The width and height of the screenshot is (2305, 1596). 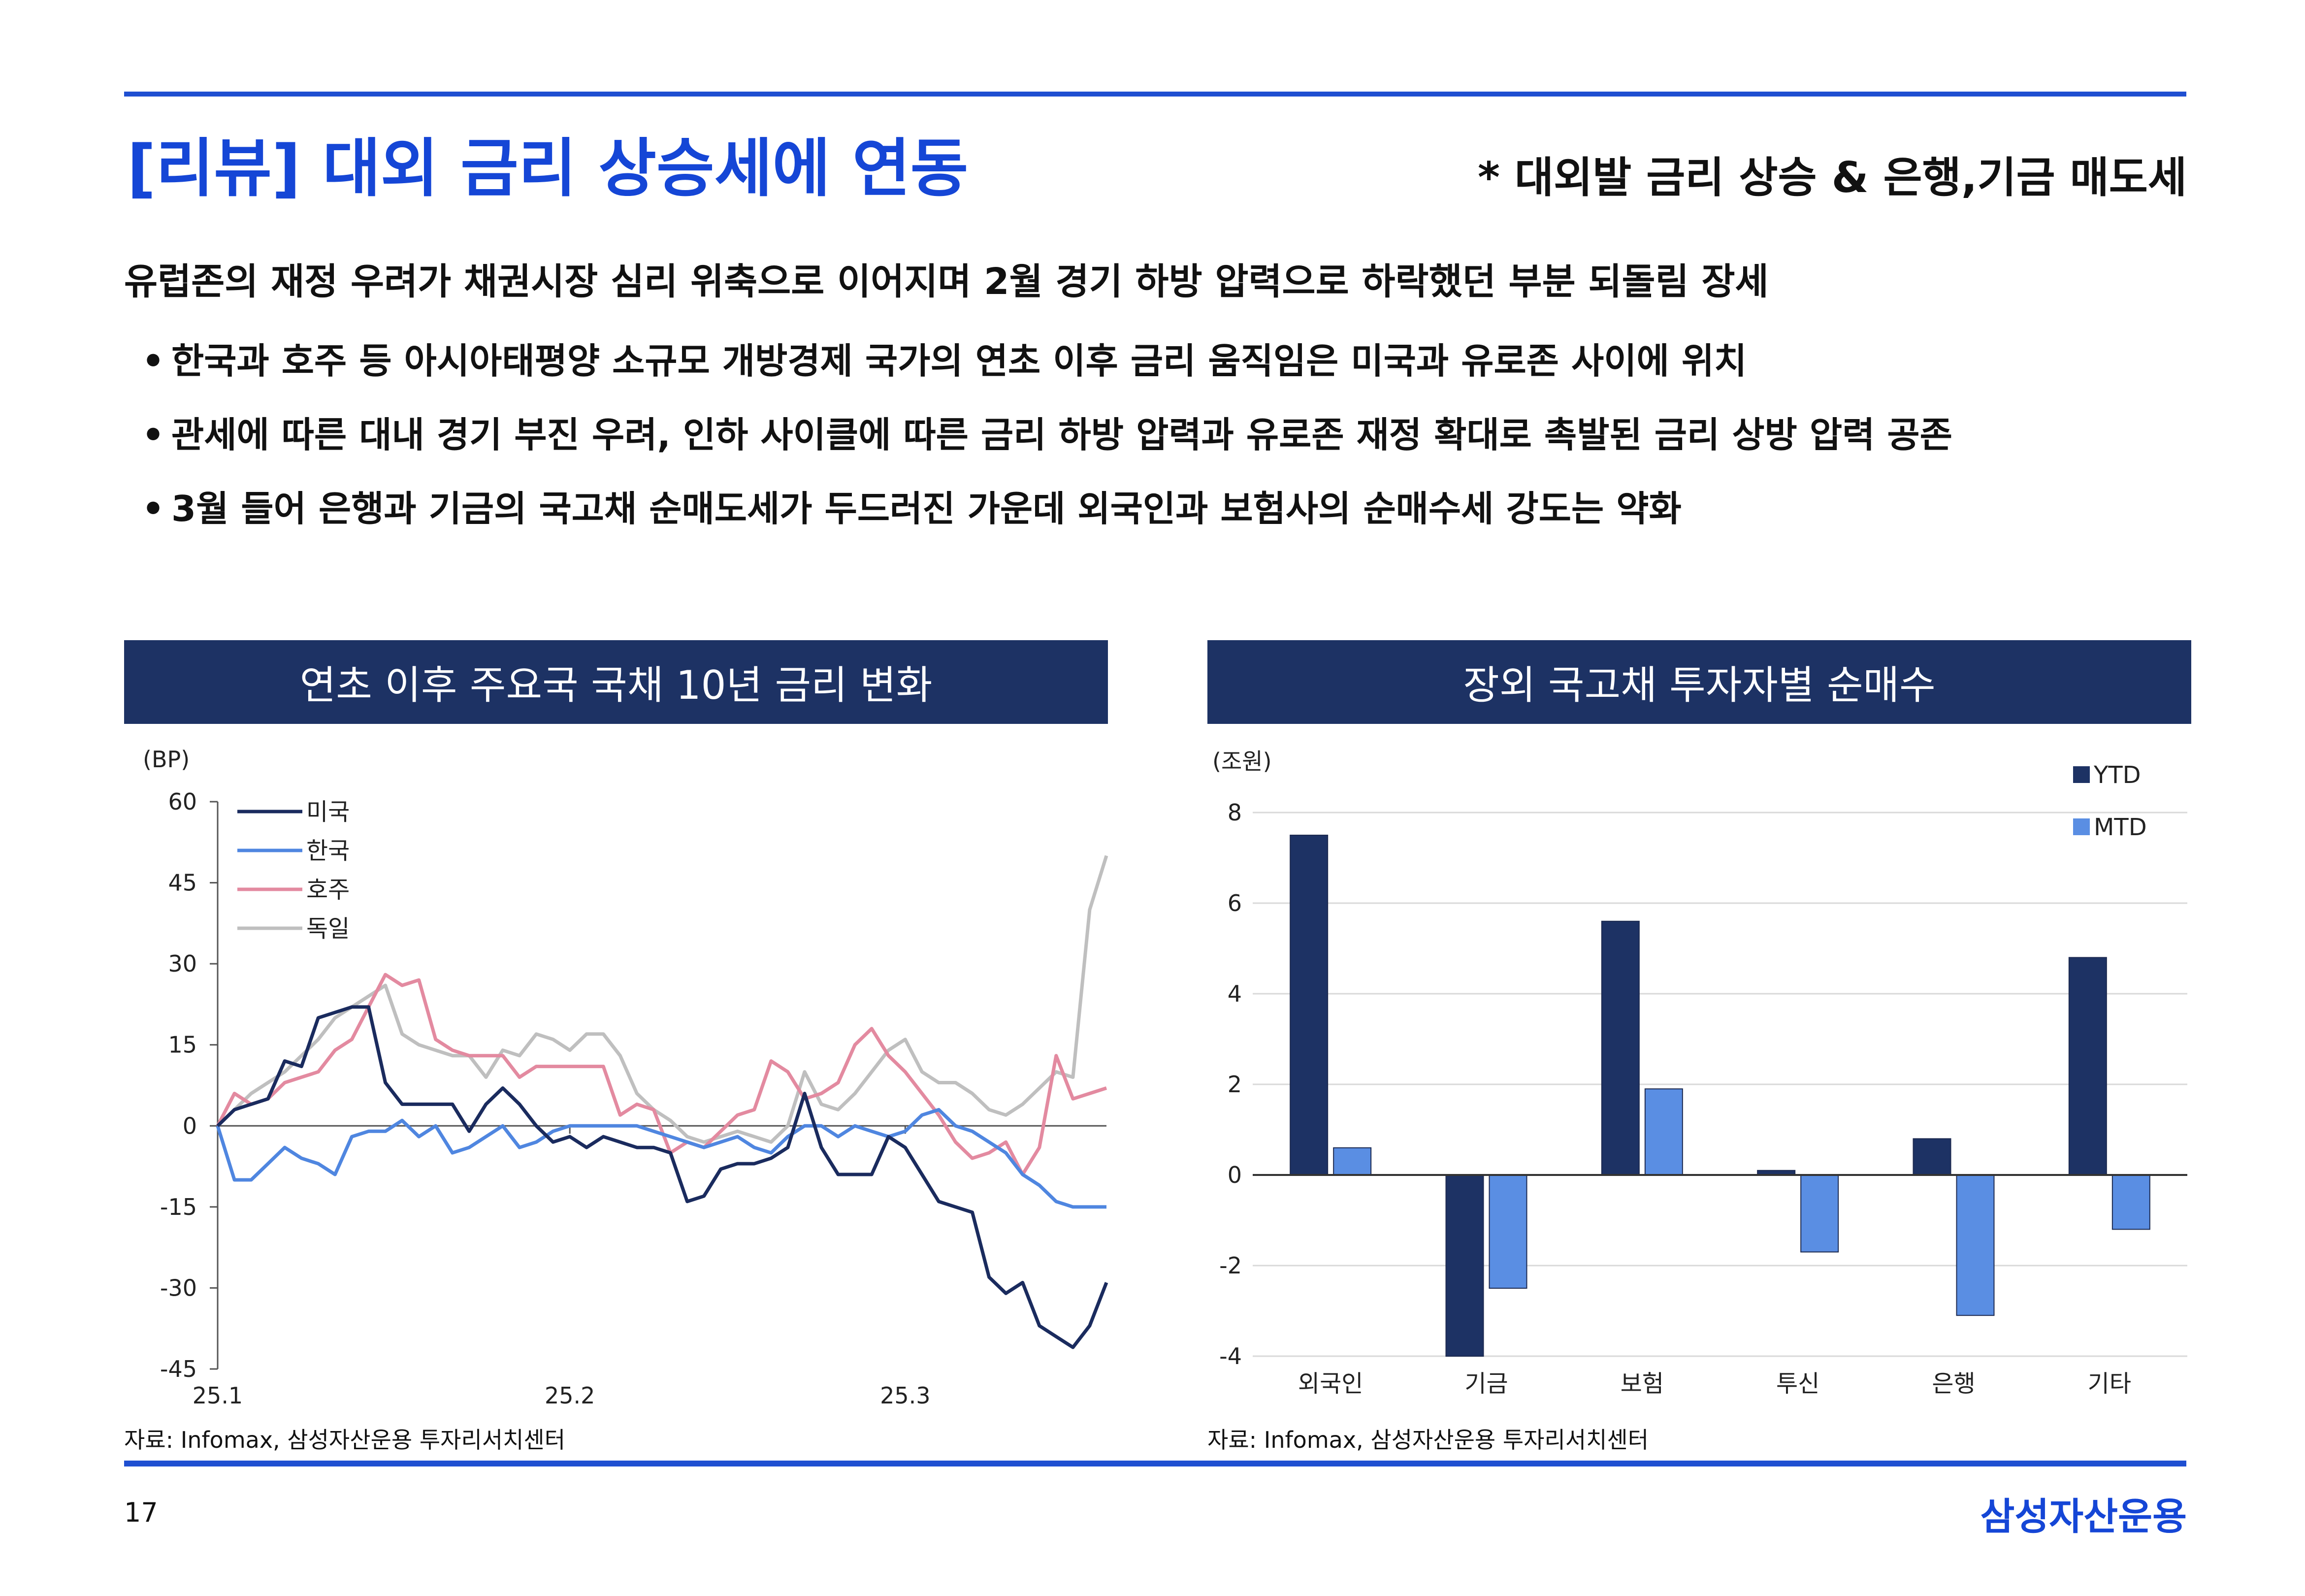 I want to click on bottom-rule, so click(x=1155, y=1463).